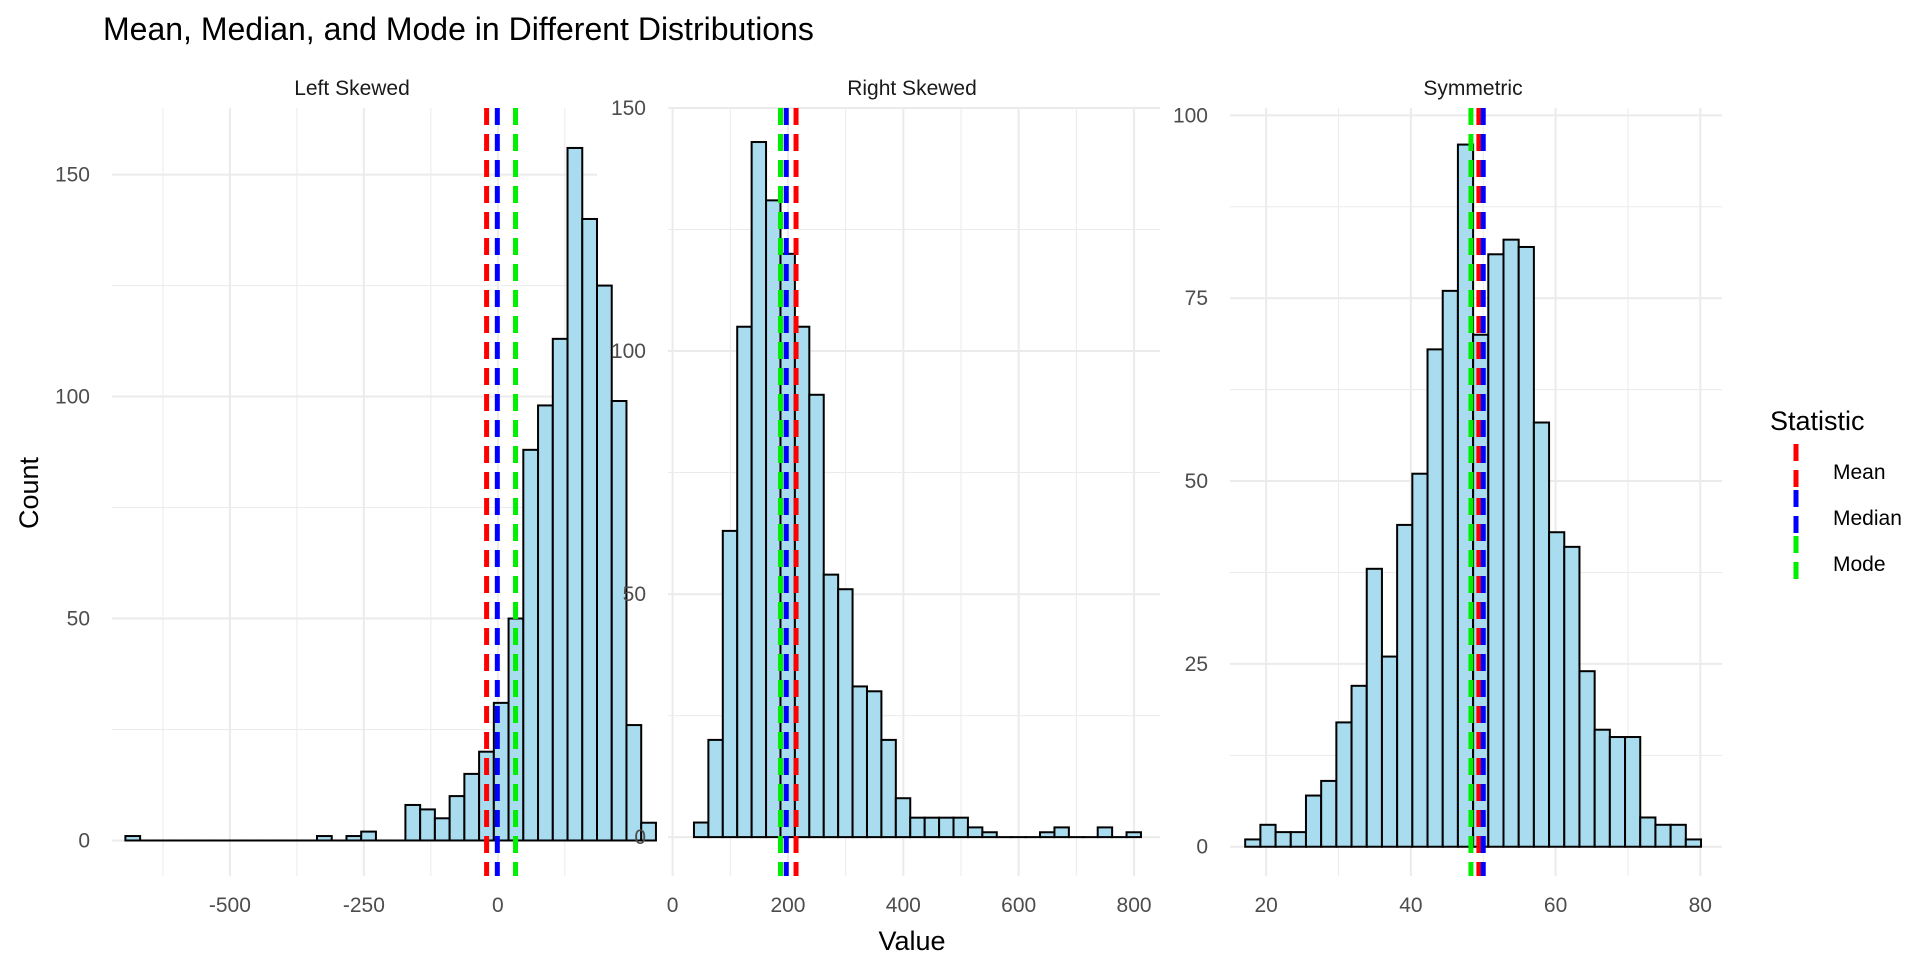  Describe the element at coordinates (1555, 905) in the screenshot. I see `x-tick-label: 60` at that location.